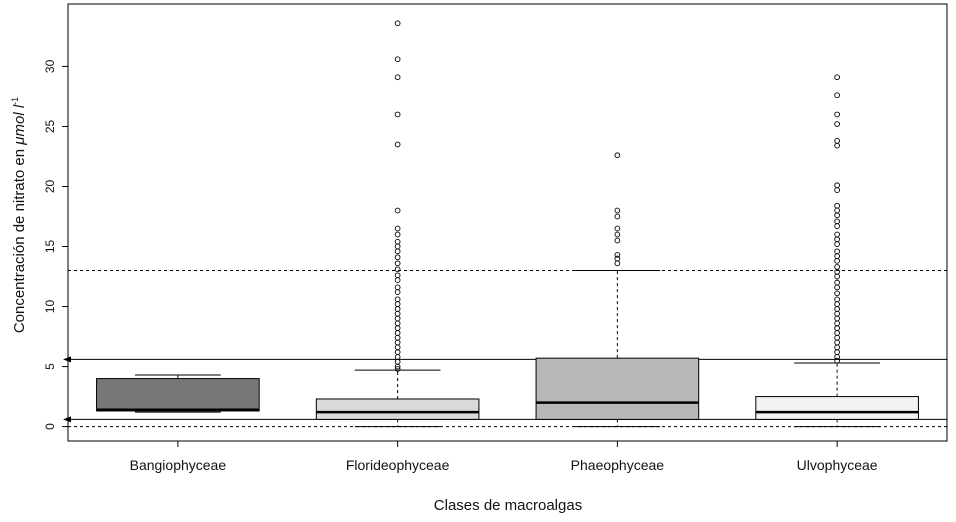  What do you see at coordinates (837, 465) in the screenshot?
I see `x-tick-label-ulvophyceae: Ulvophyceae` at bounding box center [837, 465].